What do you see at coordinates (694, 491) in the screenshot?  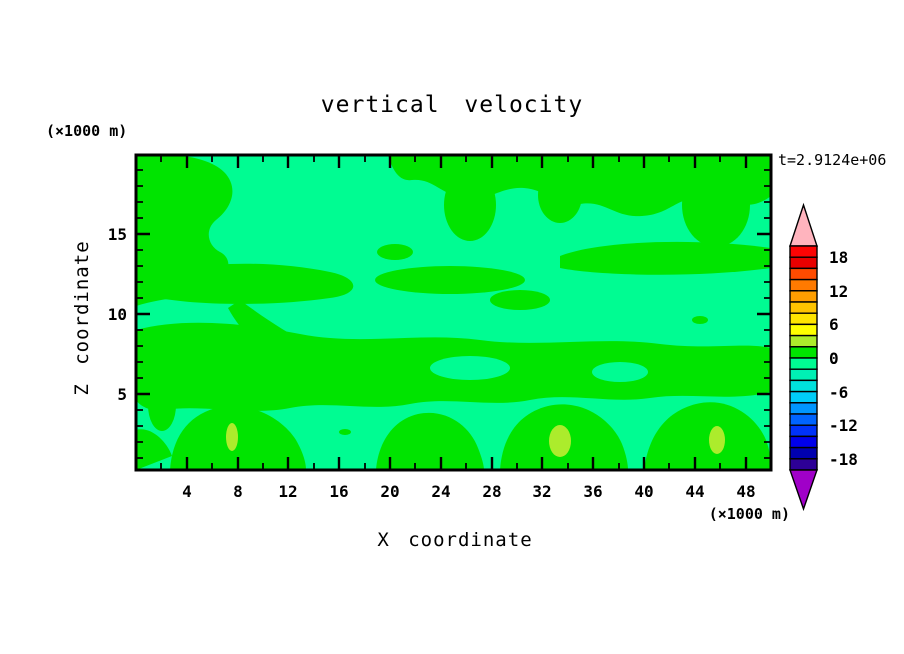 I see `x-tick-label: 44` at bounding box center [694, 491].